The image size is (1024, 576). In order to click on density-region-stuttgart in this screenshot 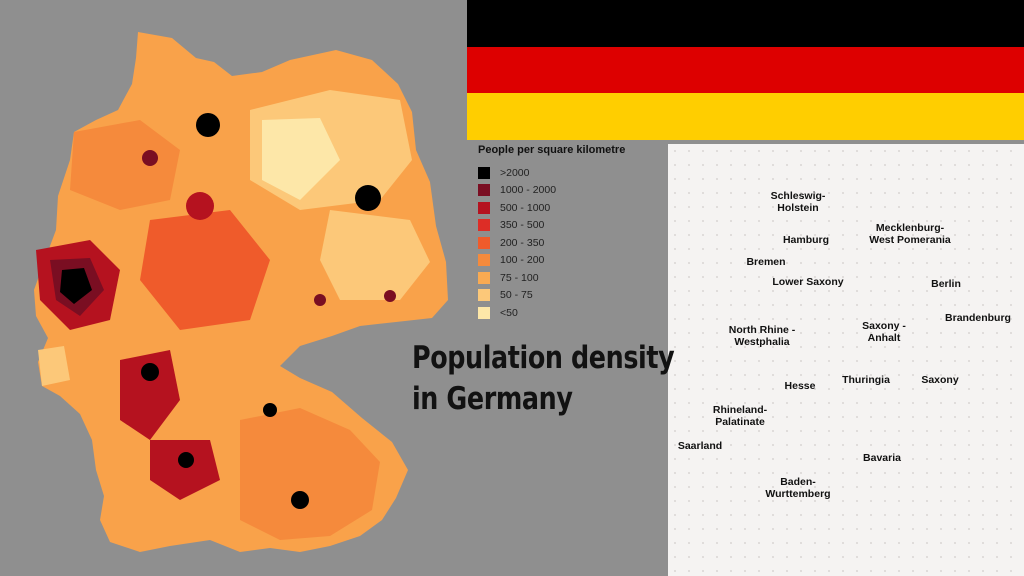, I will do `click(185, 470)`.